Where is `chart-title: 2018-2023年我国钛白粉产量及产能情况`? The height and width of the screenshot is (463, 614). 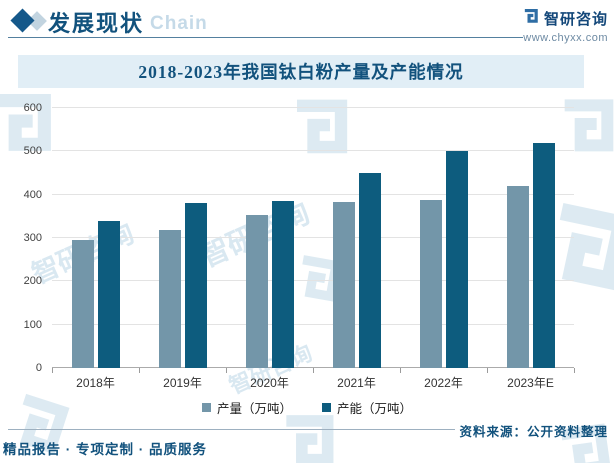 chart-title: 2018-2023年我国钛白粉产量及产能情况 is located at coordinates (301, 71).